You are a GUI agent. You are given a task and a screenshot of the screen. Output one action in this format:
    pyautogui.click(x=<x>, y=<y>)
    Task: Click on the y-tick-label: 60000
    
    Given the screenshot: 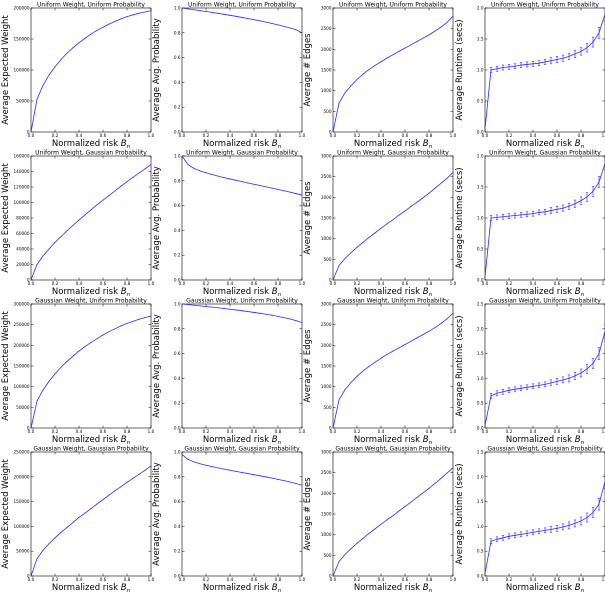 What is the action you would take?
    pyautogui.click(x=23, y=233)
    